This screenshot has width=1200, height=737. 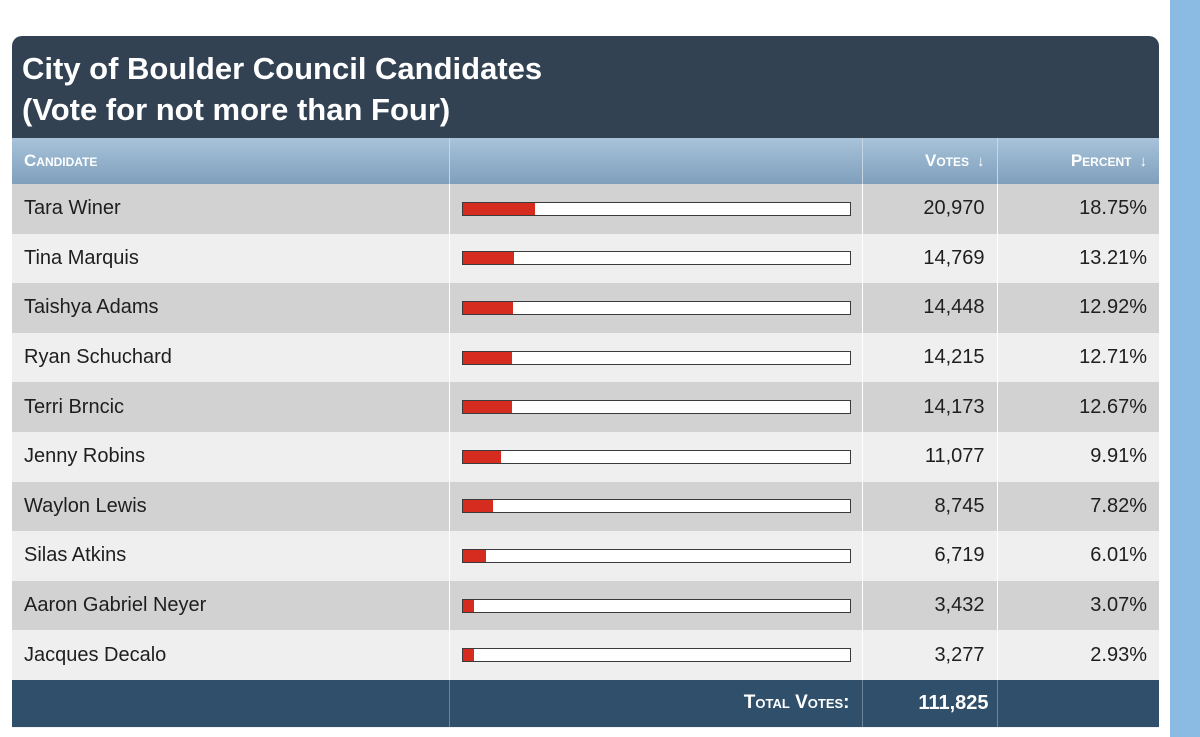 I want to click on vote-percent: 3.07%, so click(x=1078, y=605).